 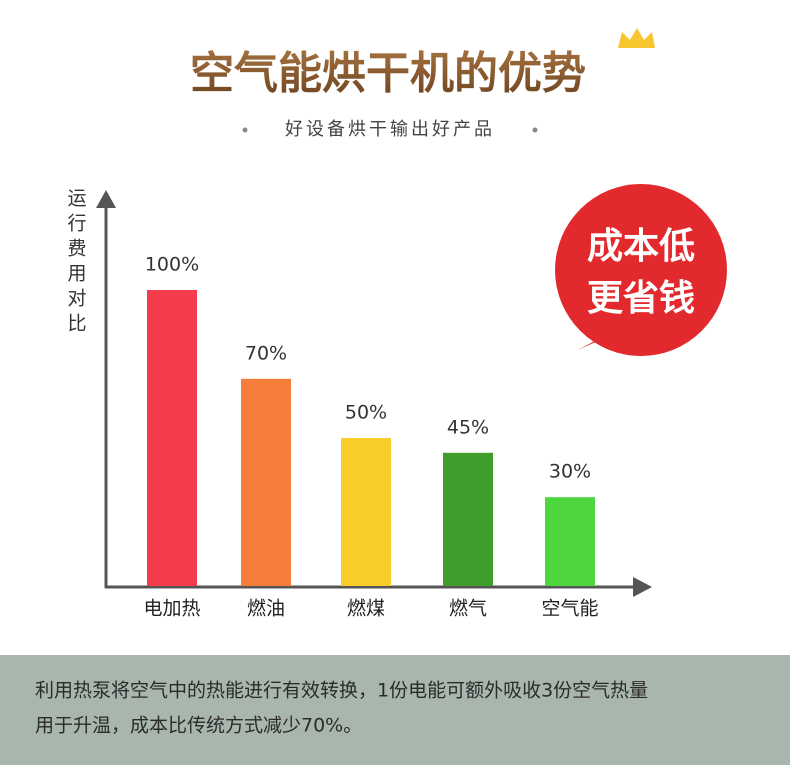 I want to click on x-axis-arrow, so click(x=642, y=587).